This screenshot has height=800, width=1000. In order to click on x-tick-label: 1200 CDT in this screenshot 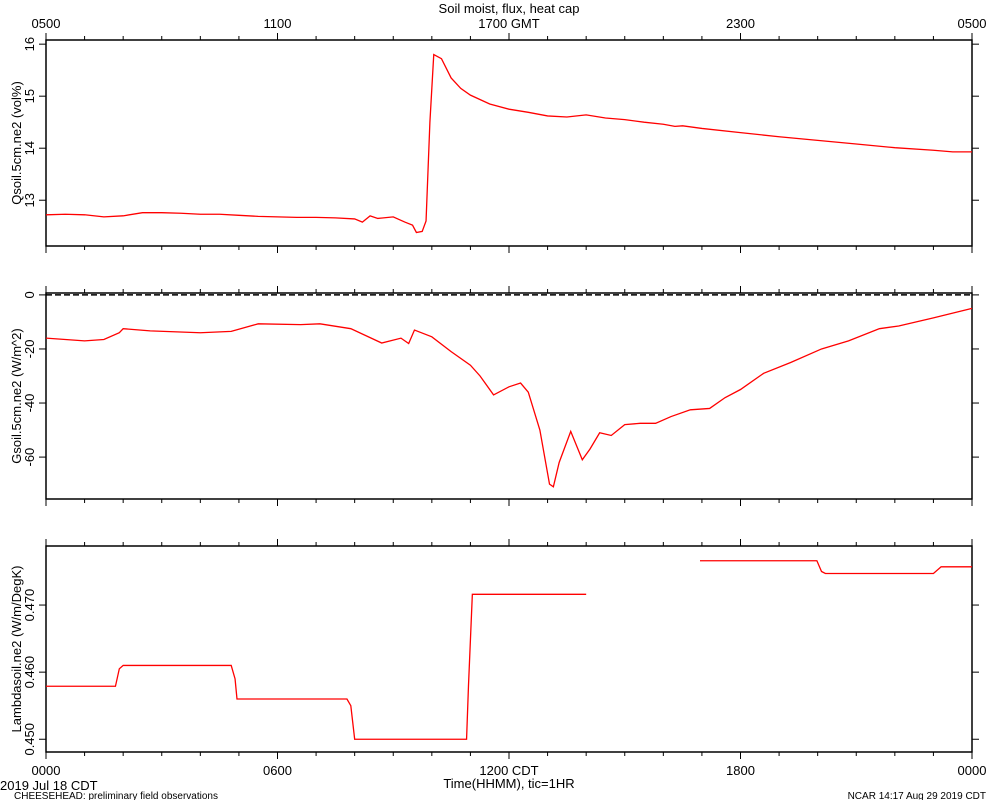, I will do `click(508, 770)`.